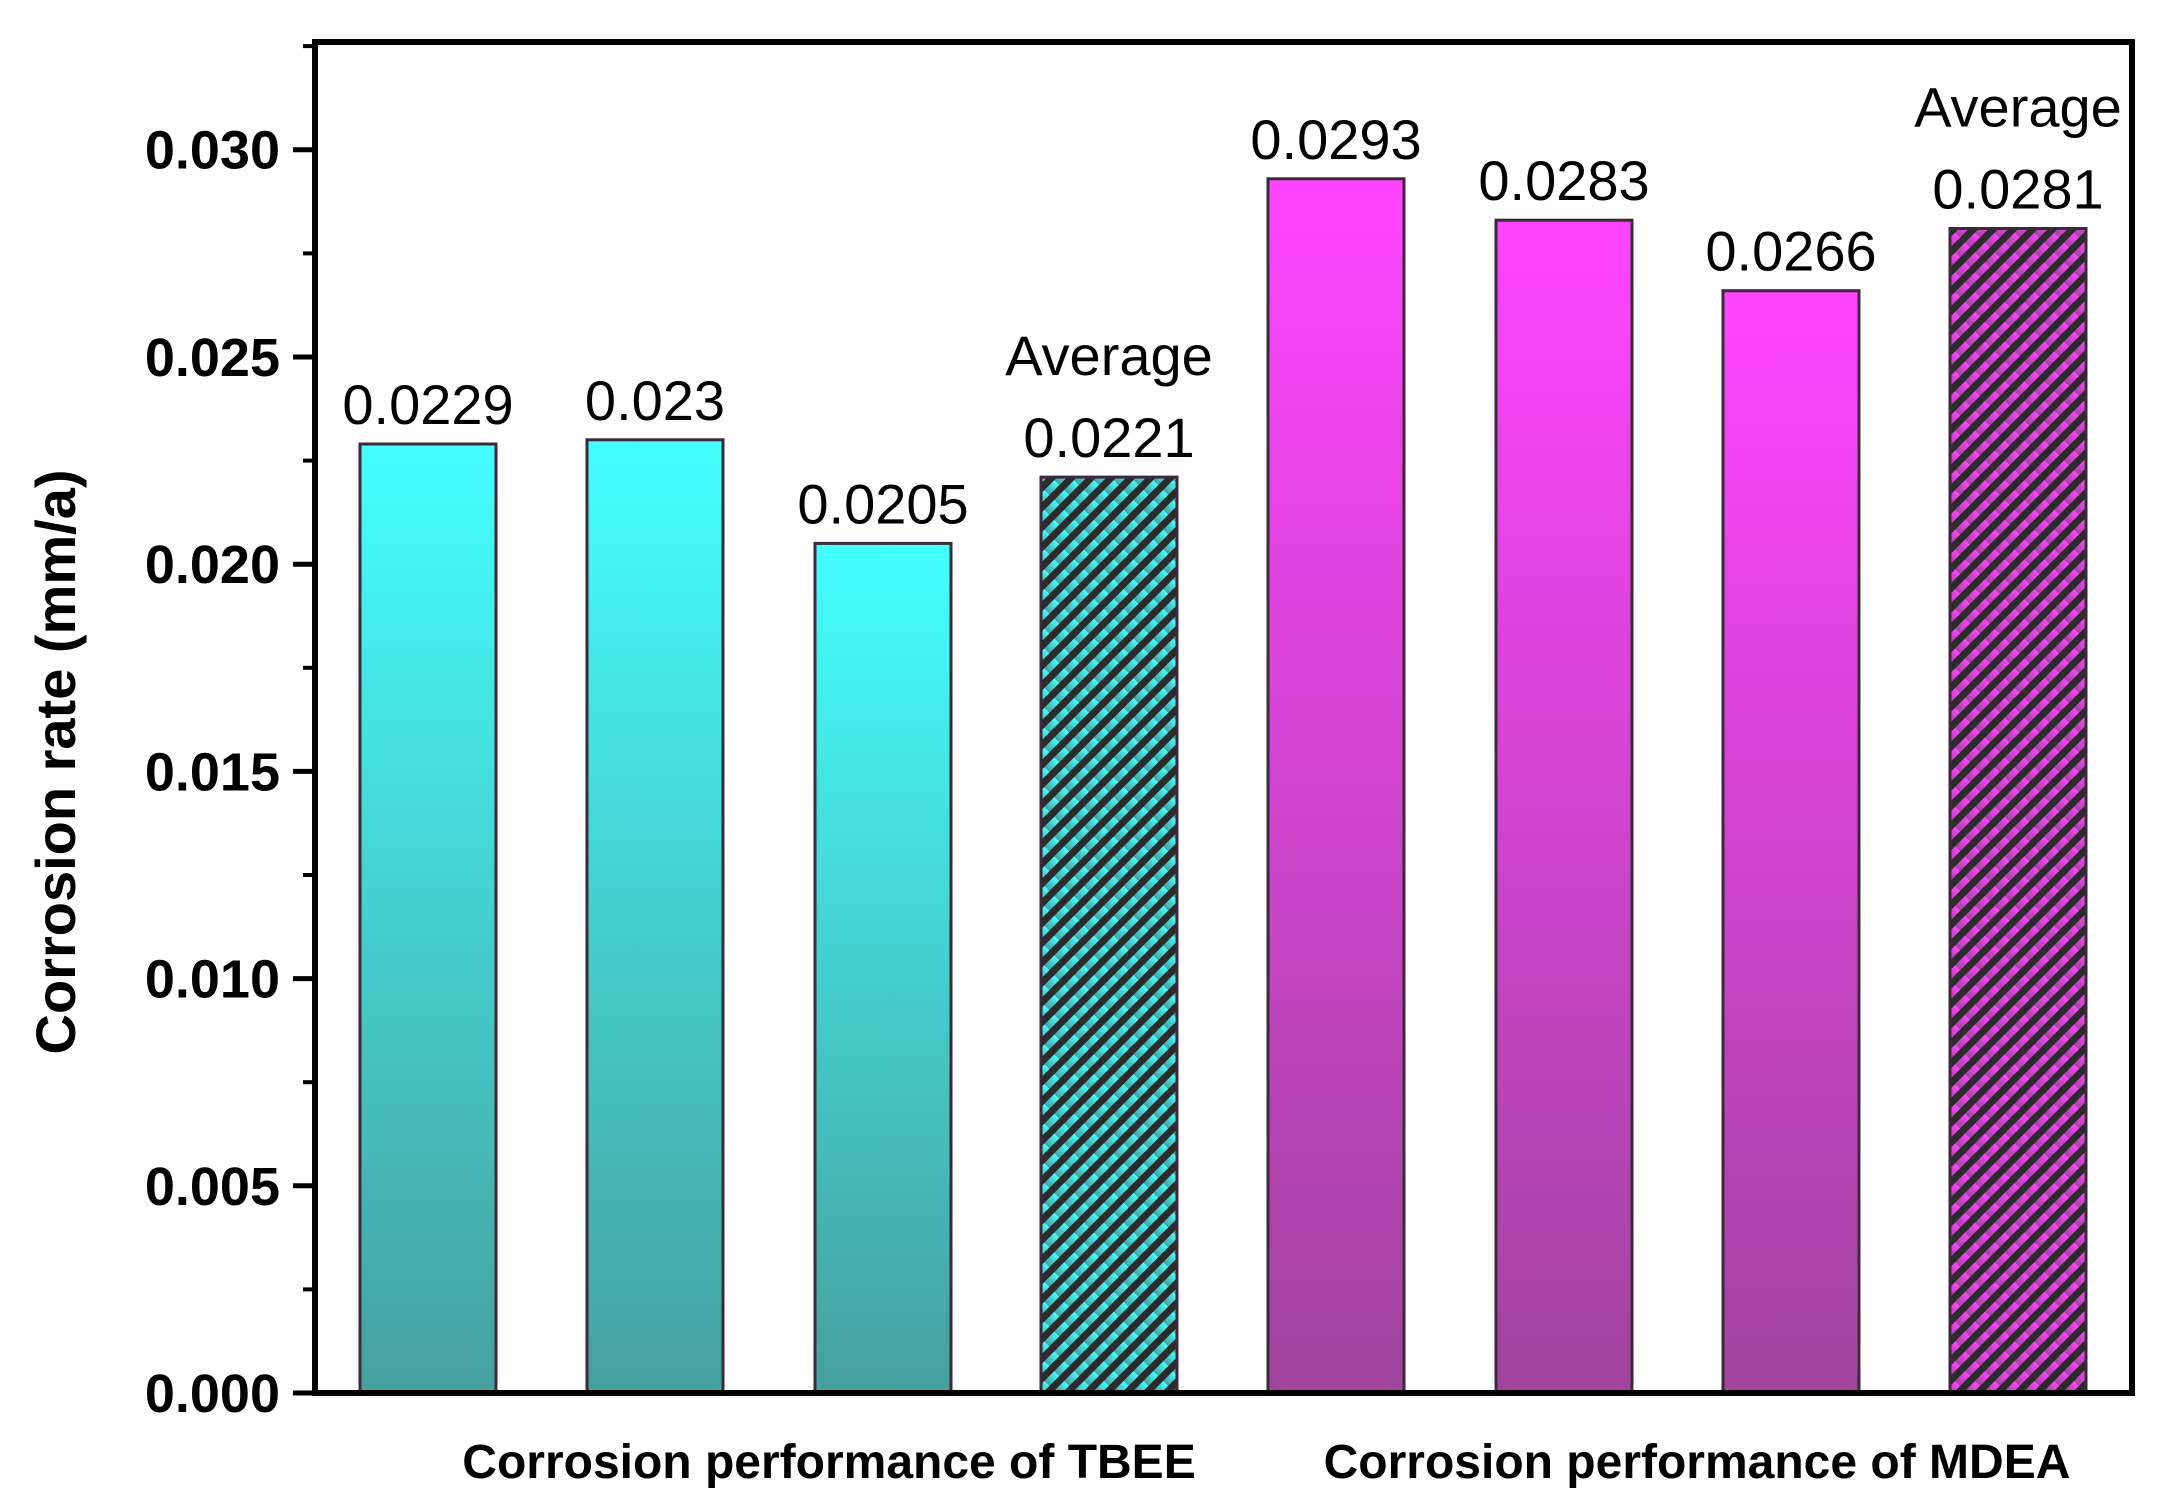 The height and width of the screenshot is (1512, 2158). I want to click on y-tick-label: 0.030, so click(212, 151).